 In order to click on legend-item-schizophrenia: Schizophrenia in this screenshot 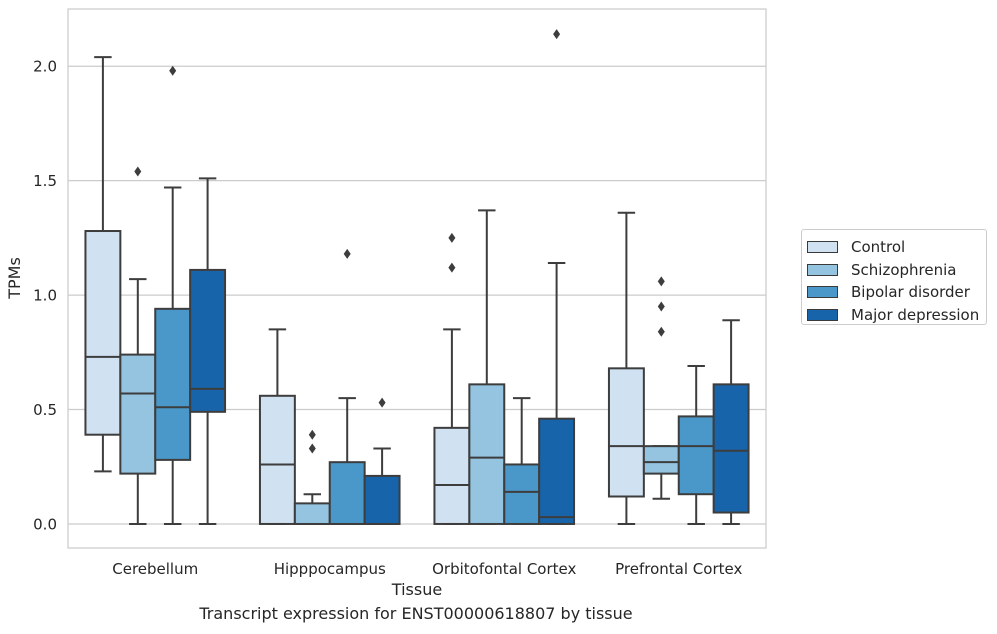, I will do `click(896, 270)`.